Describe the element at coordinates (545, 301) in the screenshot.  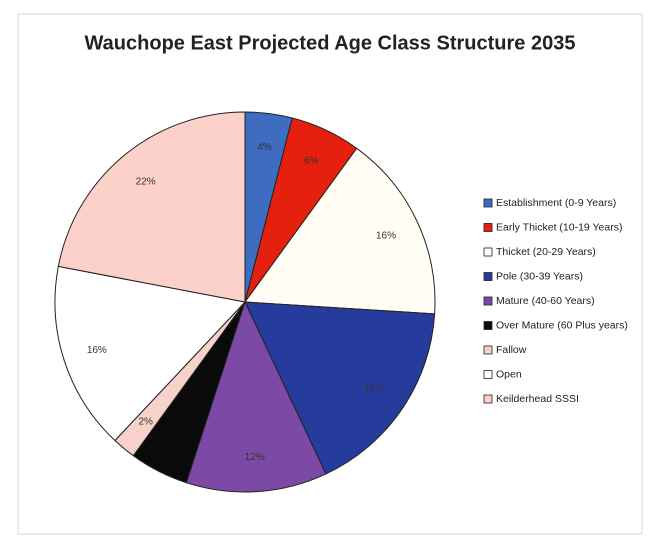
I see `legend-label: Mature (40-60 Years)` at that location.